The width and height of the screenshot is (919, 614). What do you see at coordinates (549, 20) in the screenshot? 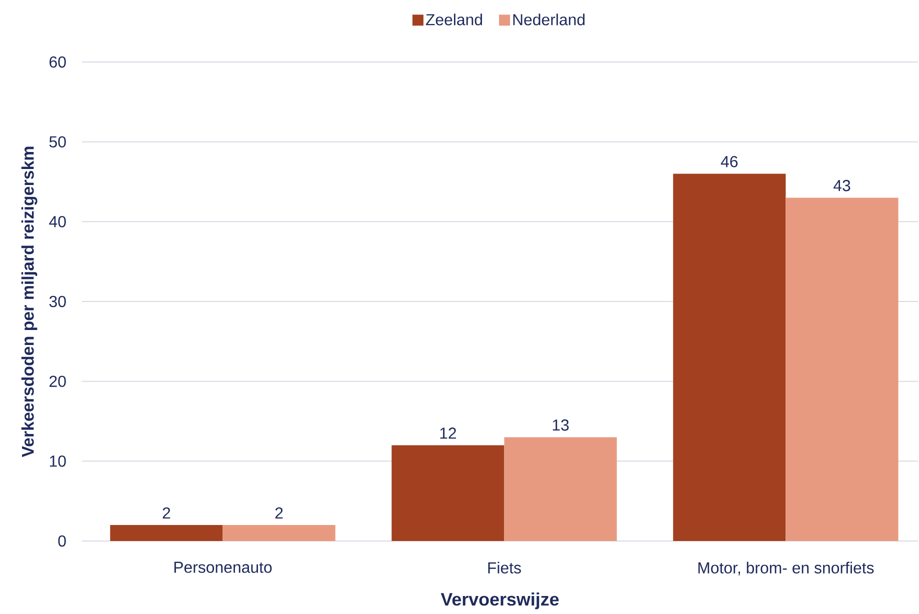
I see `legend-label: Nederland` at bounding box center [549, 20].